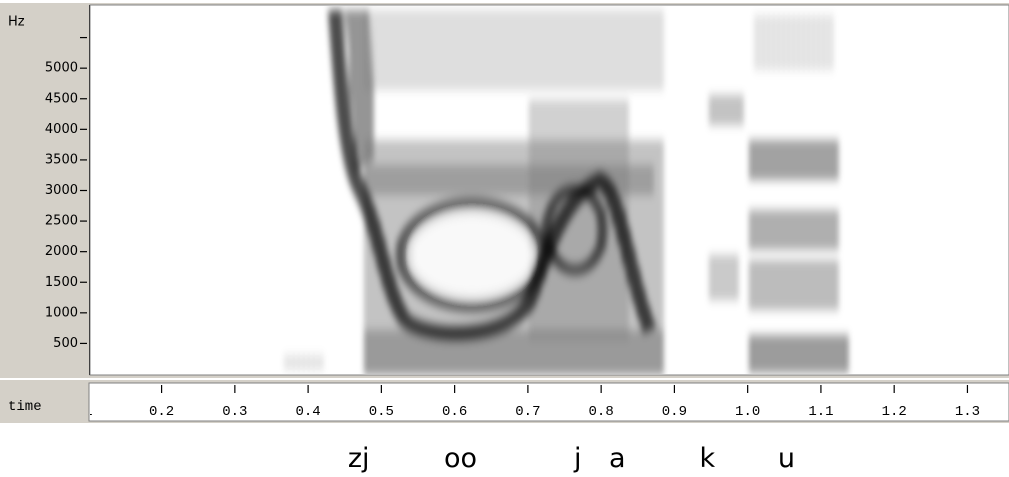 The width and height of the screenshot is (1009, 477). Describe the element at coordinates (601, 412) in the screenshot. I see `x-tick-label: 0.8` at that location.